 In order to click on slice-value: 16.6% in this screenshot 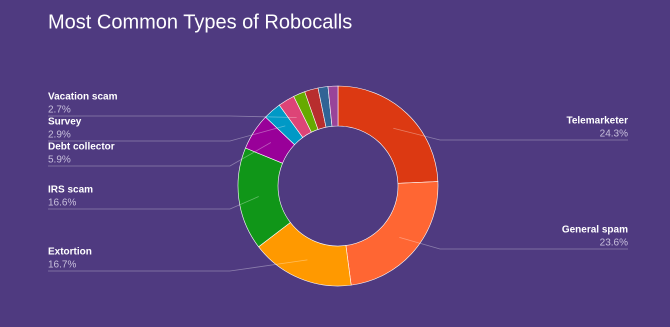, I will do `click(62, 203)`.